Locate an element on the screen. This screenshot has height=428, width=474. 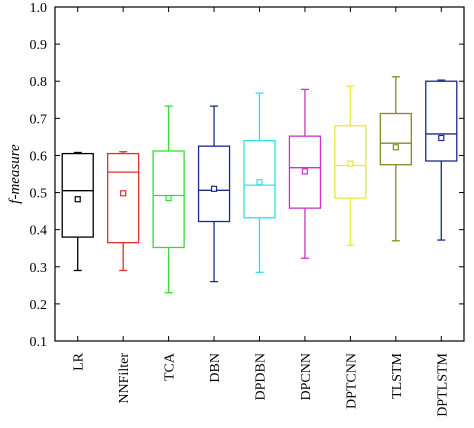
box-tca is located at coordinates (168, 199).